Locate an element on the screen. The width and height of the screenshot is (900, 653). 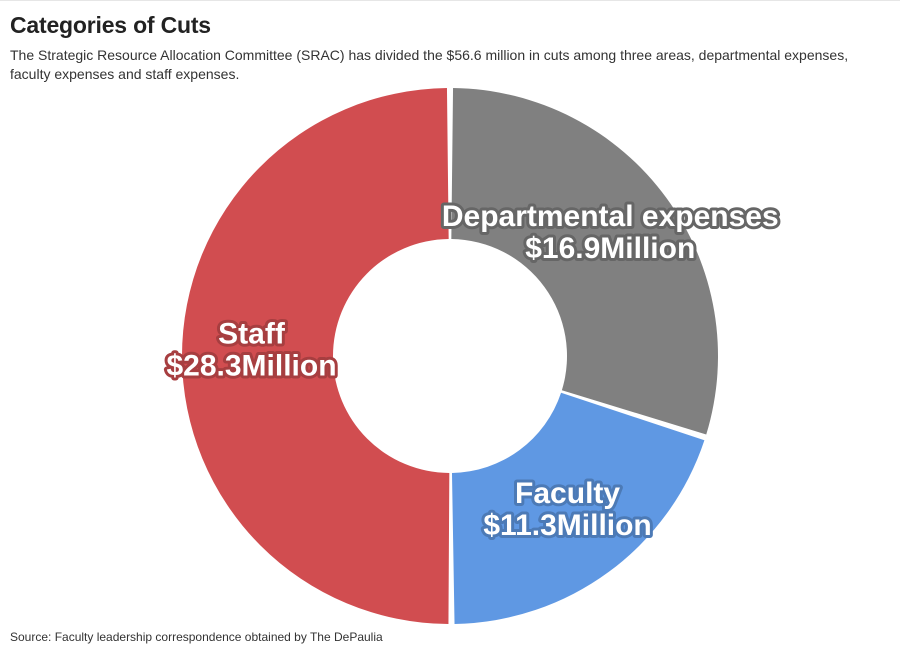
slice-label-name-staff: Staff is located at coordinates (252, 334).